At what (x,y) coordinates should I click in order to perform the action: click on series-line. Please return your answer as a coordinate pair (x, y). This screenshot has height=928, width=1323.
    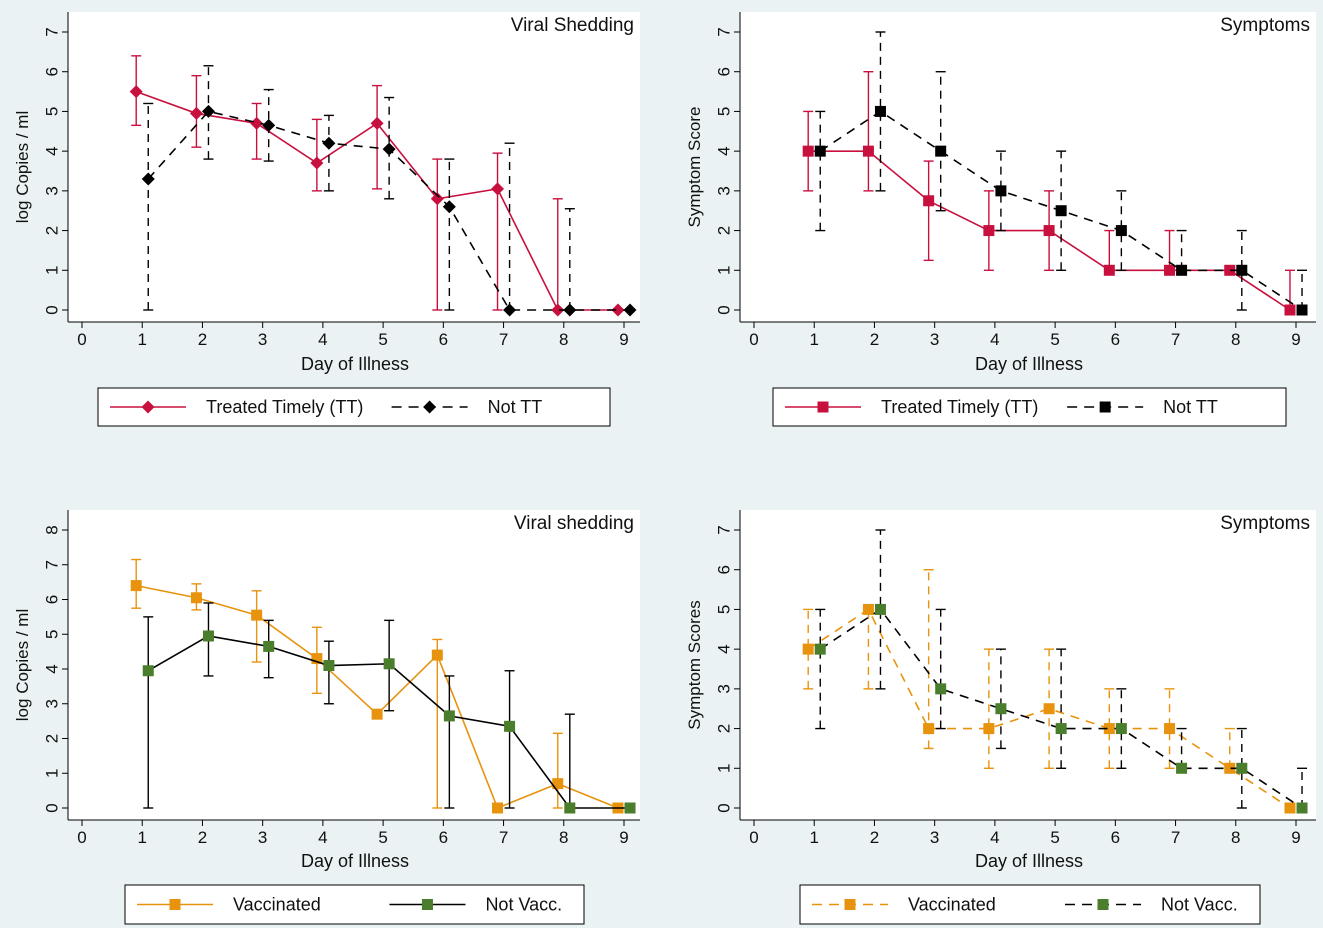
    Looking at the image, I should click on (1049, 708).